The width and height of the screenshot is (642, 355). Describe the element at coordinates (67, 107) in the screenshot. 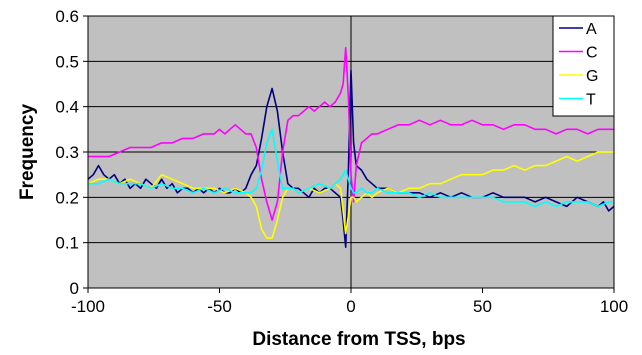

I see `y-tick-label: 0.4` at that location.